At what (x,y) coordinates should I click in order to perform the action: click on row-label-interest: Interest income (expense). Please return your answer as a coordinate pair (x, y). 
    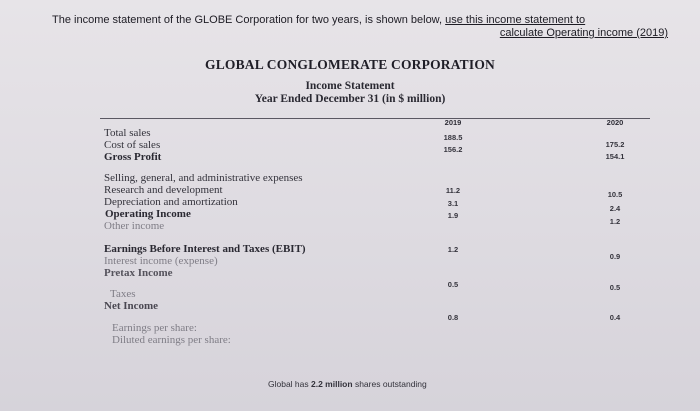
    Looking at the image, I should click on (161, 261).